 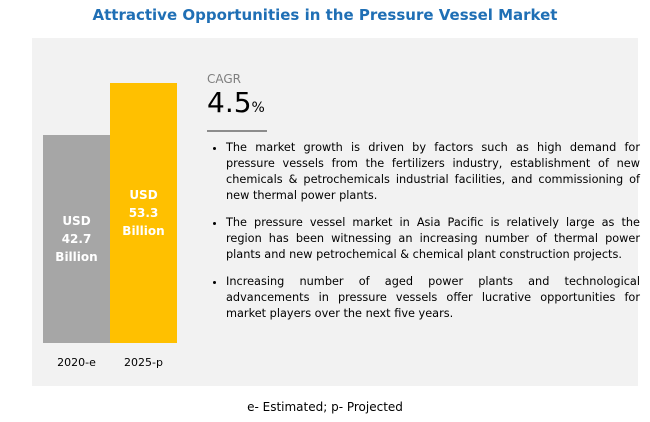 I want to click on divider, so click(x=237, y=131).